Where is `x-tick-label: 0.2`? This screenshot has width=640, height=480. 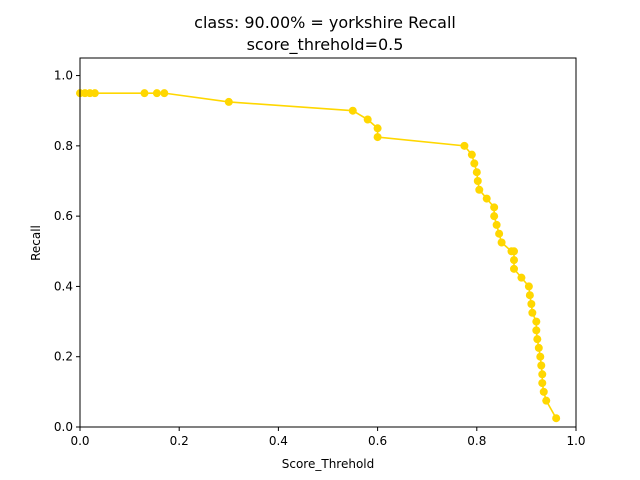 x-tick-label: 0.2 is located at coordinates (179, 441).